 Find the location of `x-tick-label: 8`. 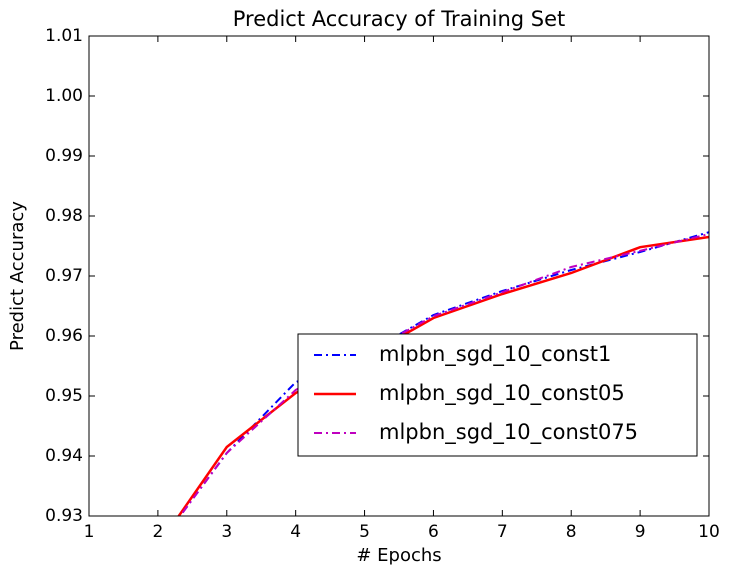

x-tick-label: 8 is located at coordinates (571, 532).